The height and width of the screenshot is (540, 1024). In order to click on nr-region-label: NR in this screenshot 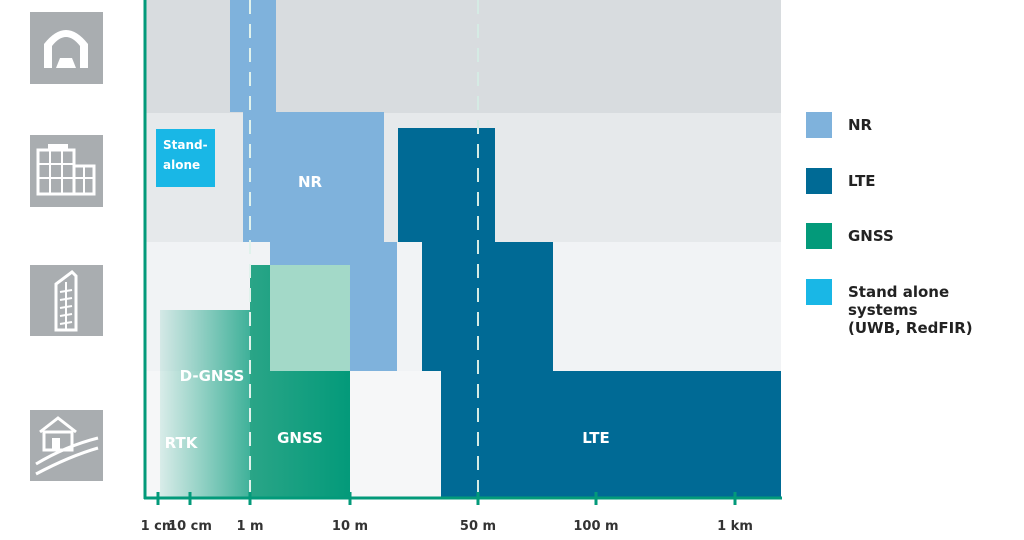, I will do `click(310, 182)`.